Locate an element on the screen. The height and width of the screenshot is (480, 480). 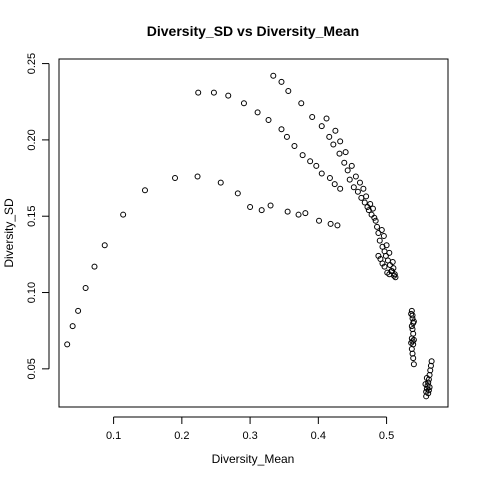
y-tick-label: 0.15 is located at coordinates (32, 215).